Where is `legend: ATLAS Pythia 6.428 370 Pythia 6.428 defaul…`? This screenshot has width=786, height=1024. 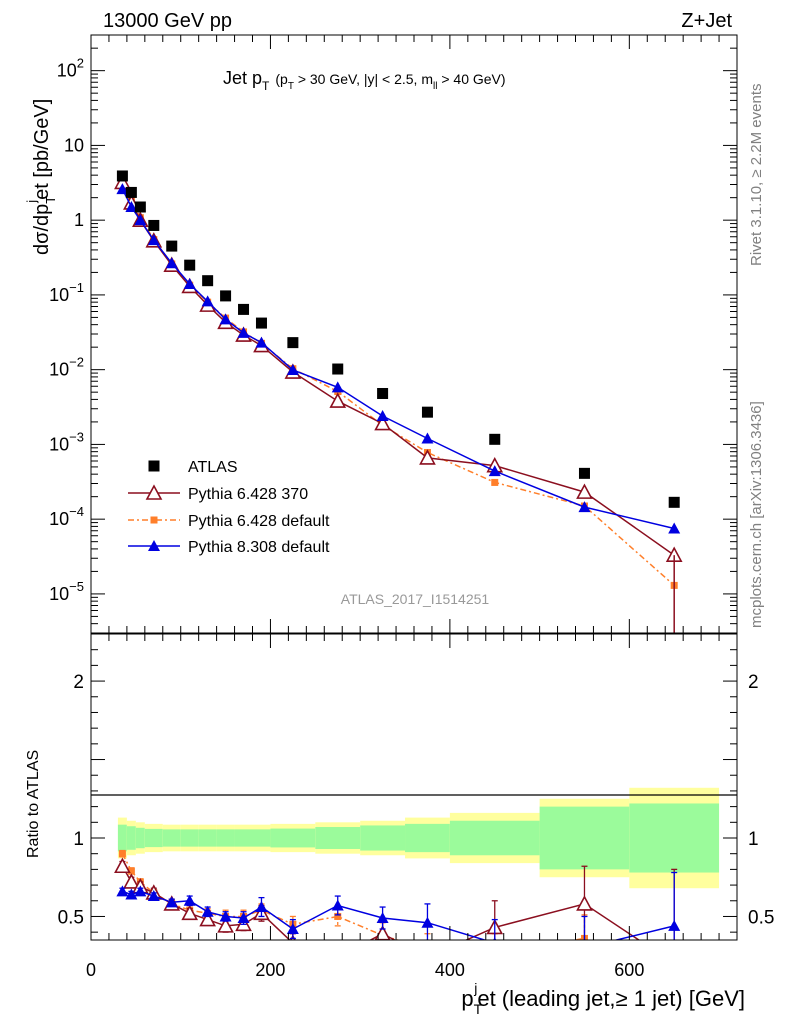
legend: ATLAS Pythia 6.428 370 Pythia 6.428 defaul… is located at coordinates (229, 507).